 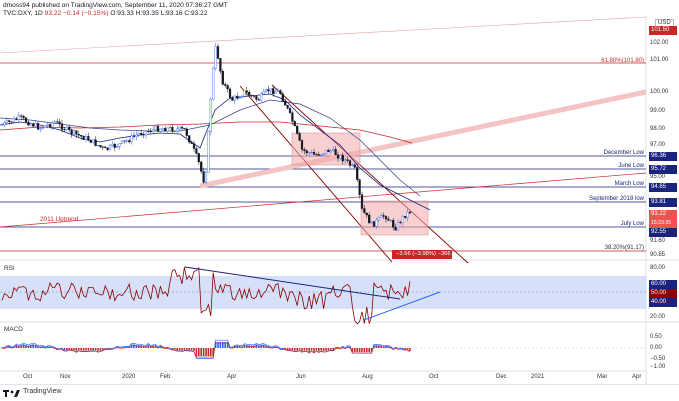 What do you see at coordinates (206, 349) in the screenshot?
I see `macd-histogram` at bounding box center [206, 349].